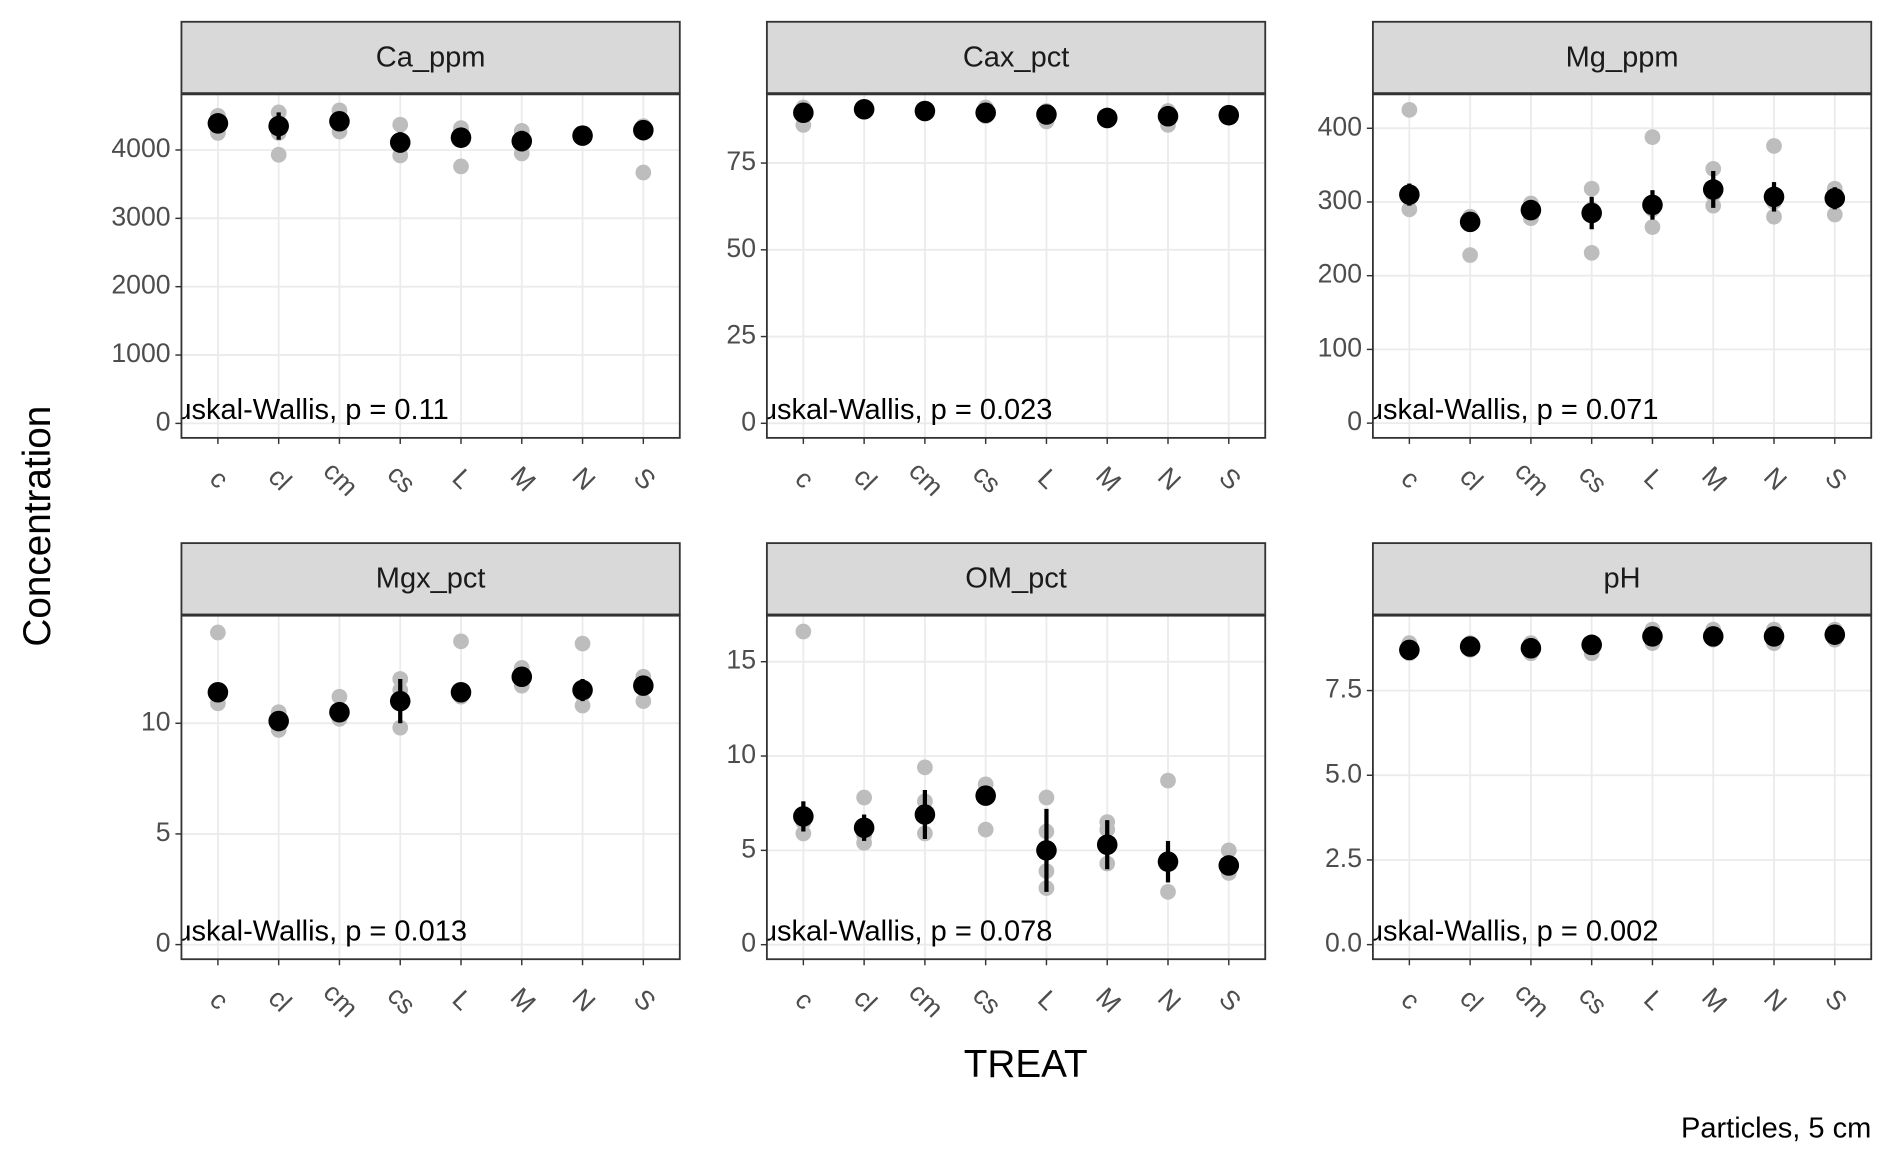  I want to click on y-tick-label: 3000, so click(140, 216).